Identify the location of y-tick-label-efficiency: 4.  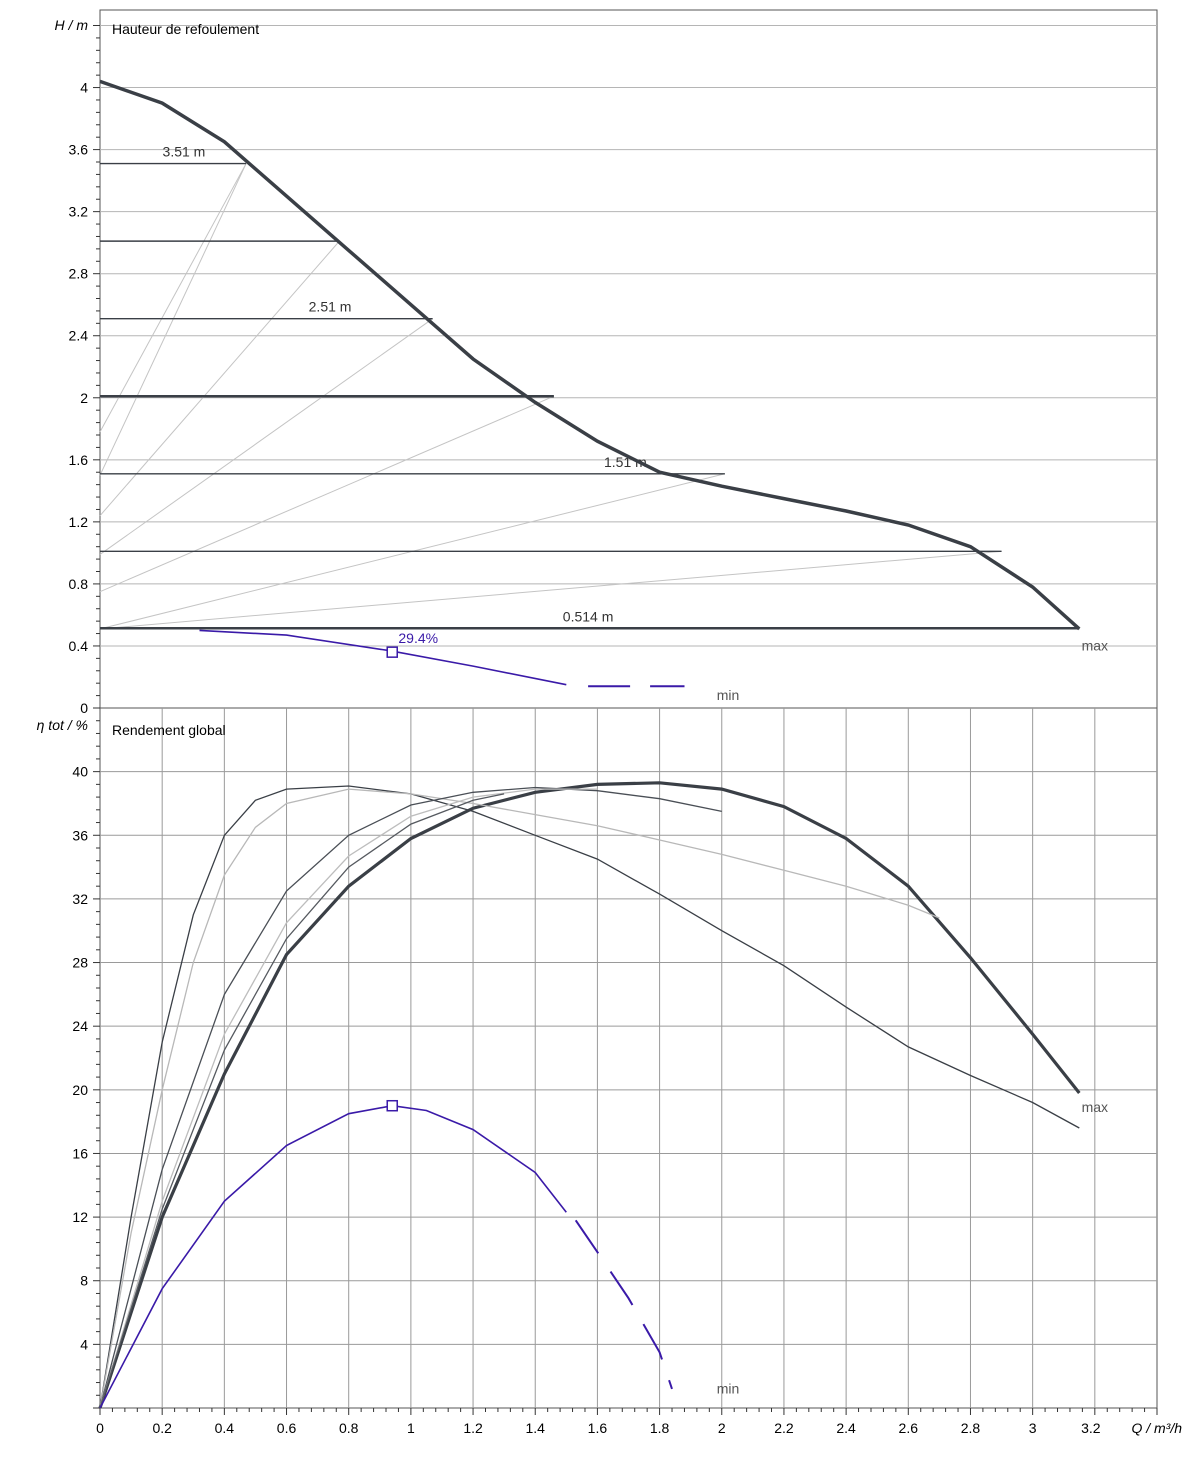
(84, 1344).